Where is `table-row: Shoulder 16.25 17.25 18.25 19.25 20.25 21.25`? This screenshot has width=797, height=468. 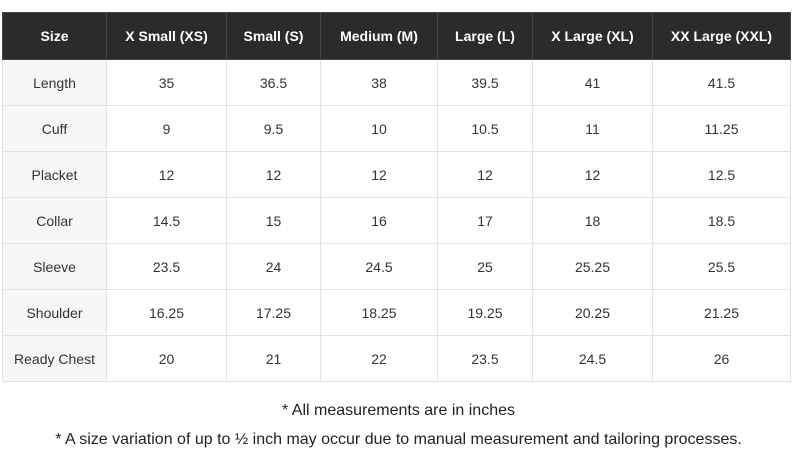 table-row: Shoulder 16.25 17.25 18.25 19.25 20.25 21.25 is located at coordinates (396, 312).